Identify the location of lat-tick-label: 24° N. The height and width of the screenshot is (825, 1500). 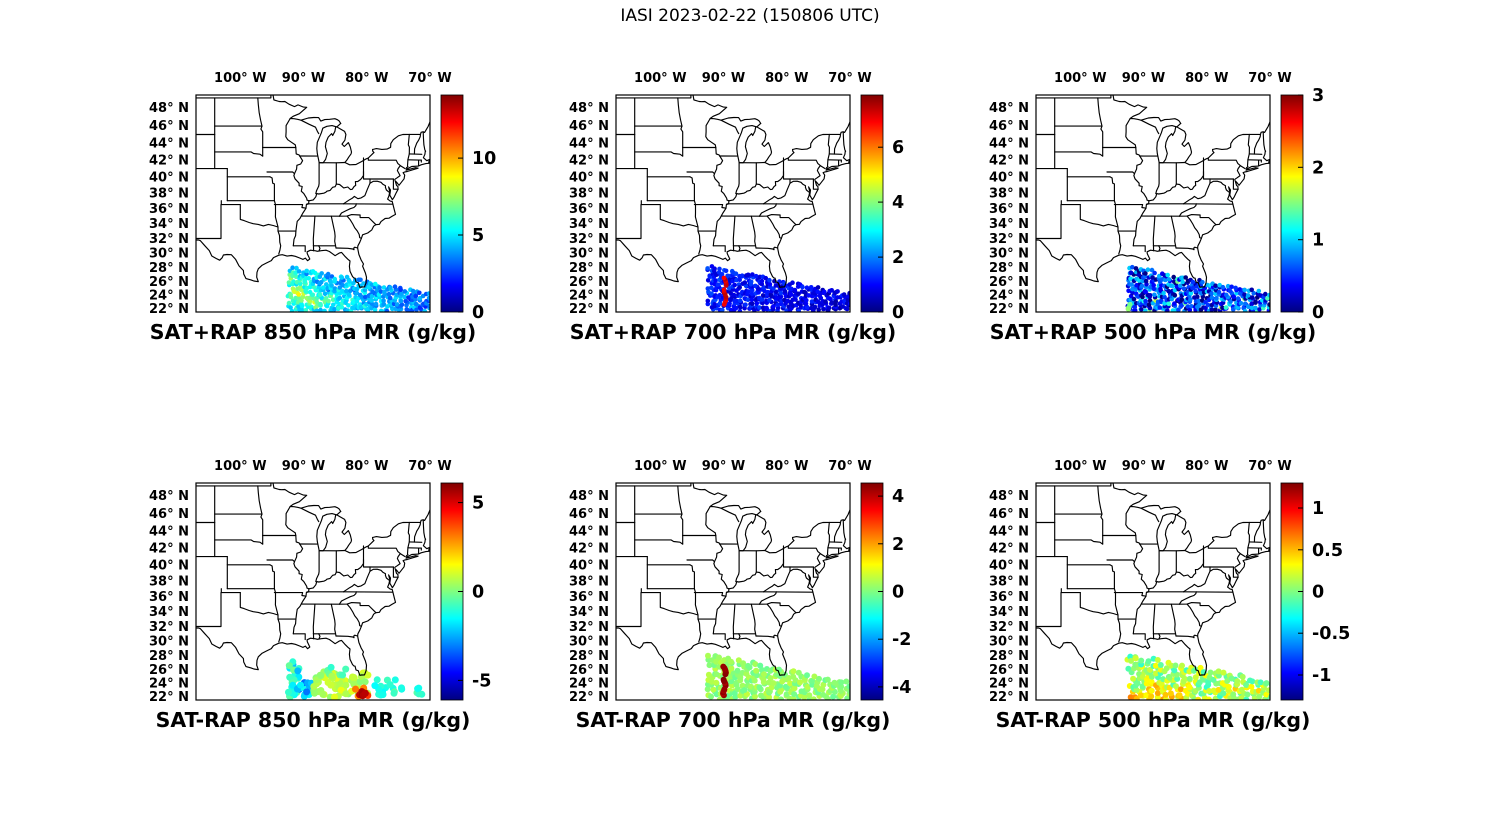
(589, 296).